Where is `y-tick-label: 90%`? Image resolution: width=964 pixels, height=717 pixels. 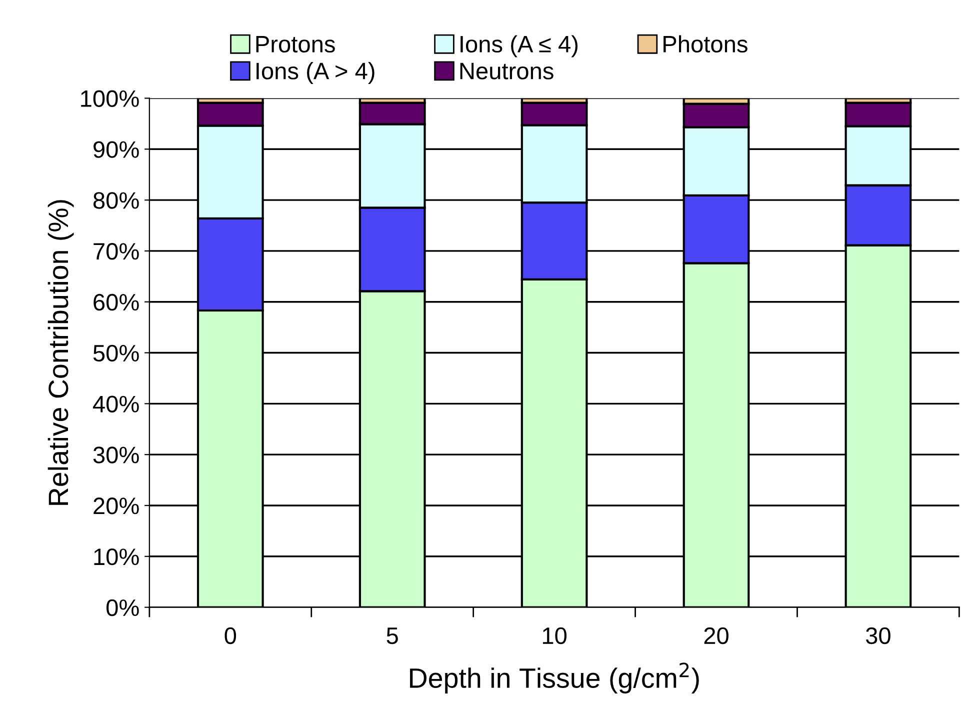 y-tick-label: 90% is located at coordinates (116, 149).